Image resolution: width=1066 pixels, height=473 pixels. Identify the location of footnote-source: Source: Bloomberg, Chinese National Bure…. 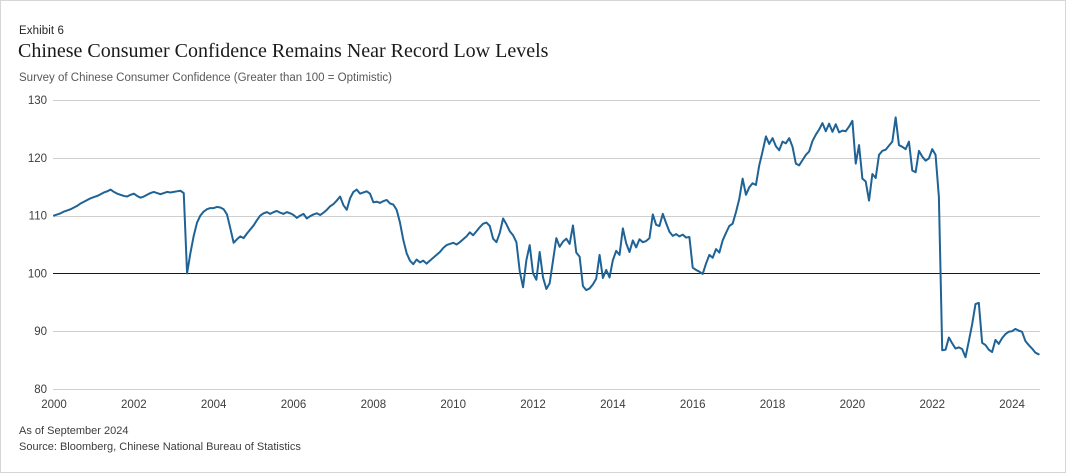
(160, 447).